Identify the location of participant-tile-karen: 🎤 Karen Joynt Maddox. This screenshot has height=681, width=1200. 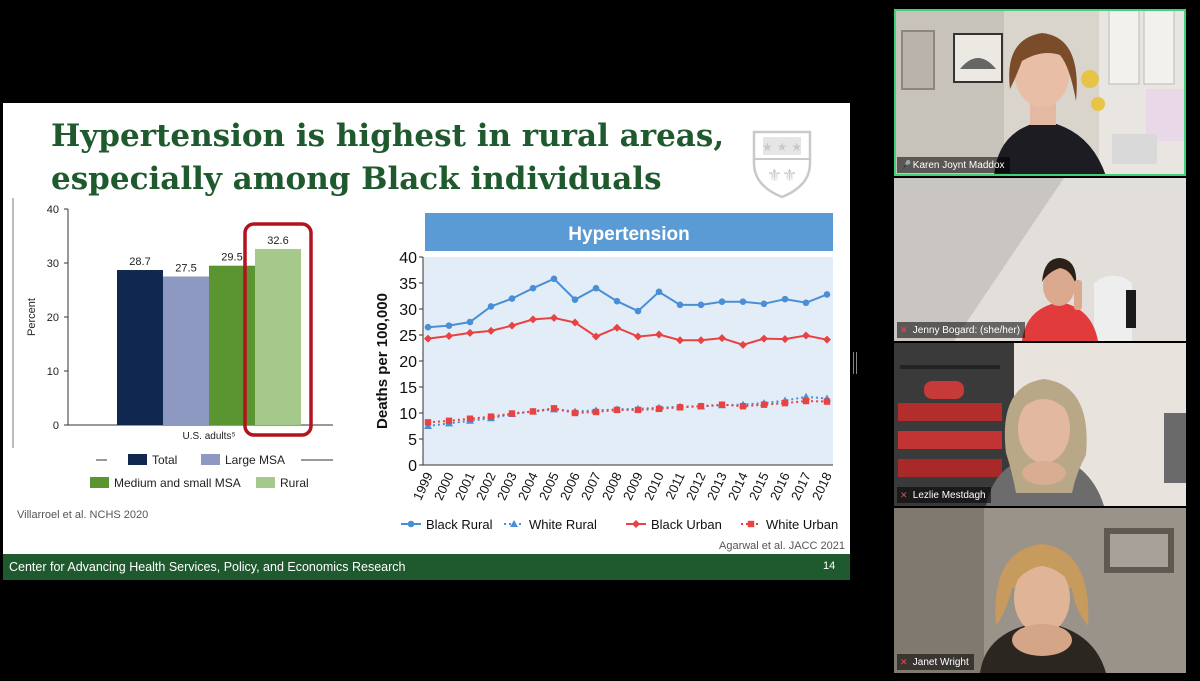
(1040, 92).